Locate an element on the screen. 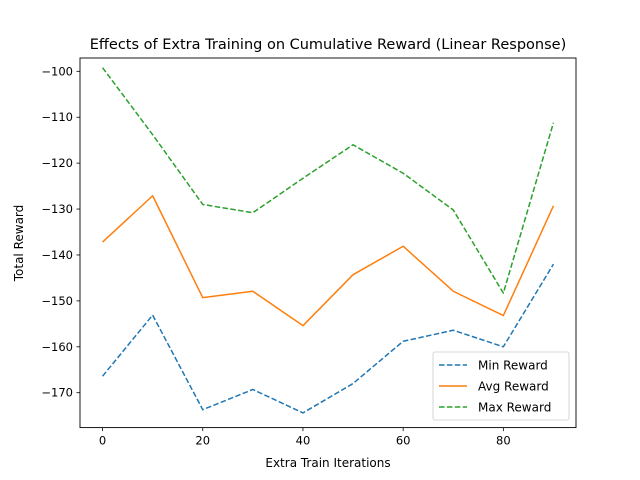 Image resolution: width=640 pixels, height=480 pixels. legend-label: Min Reward is located at coordinates (513, 366).